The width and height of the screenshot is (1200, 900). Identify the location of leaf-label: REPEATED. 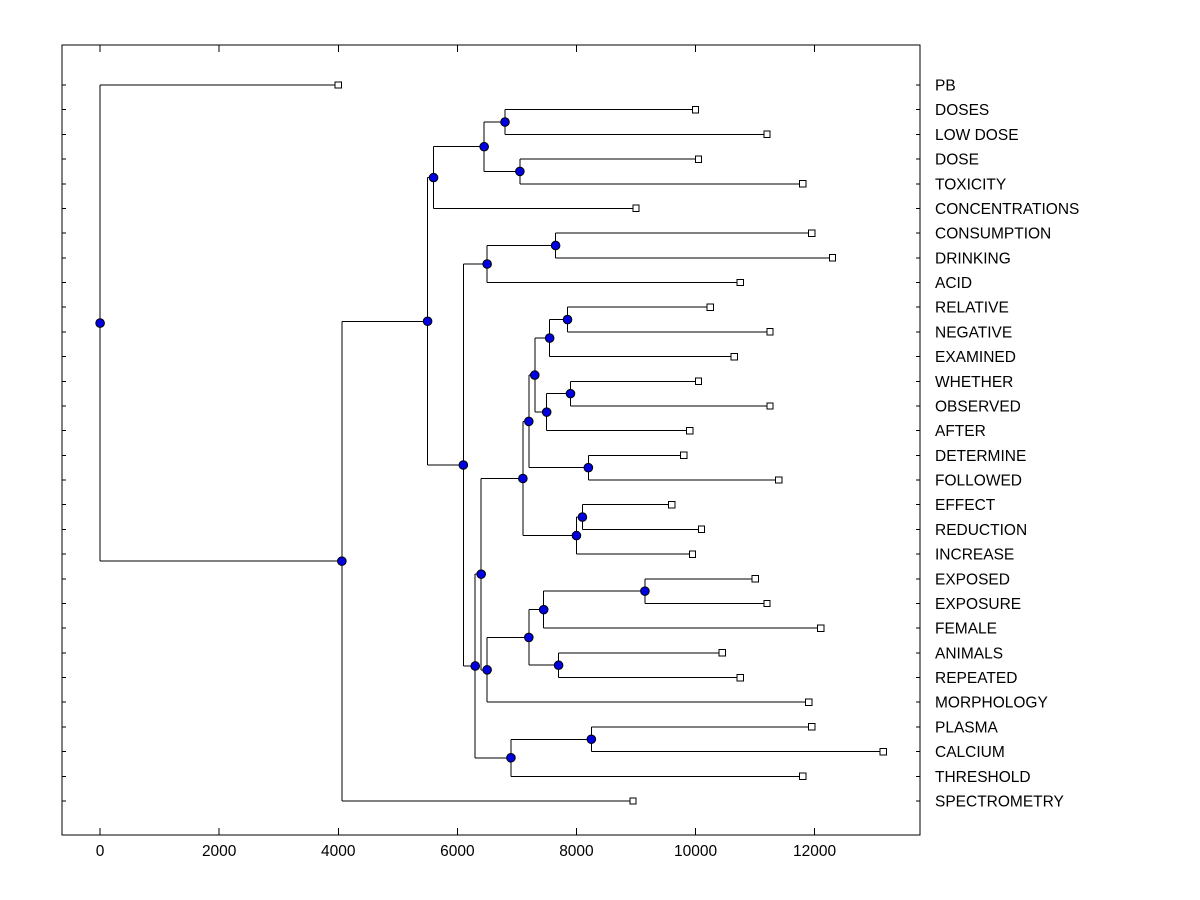
(976, 678).